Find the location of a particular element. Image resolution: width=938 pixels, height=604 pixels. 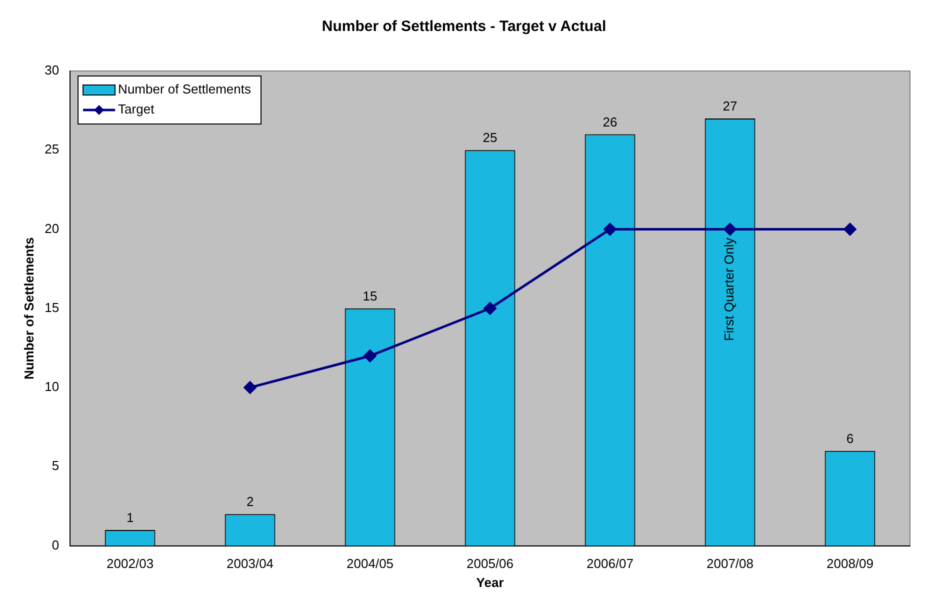

legend-label: Target is located at coordinates (136, 109).